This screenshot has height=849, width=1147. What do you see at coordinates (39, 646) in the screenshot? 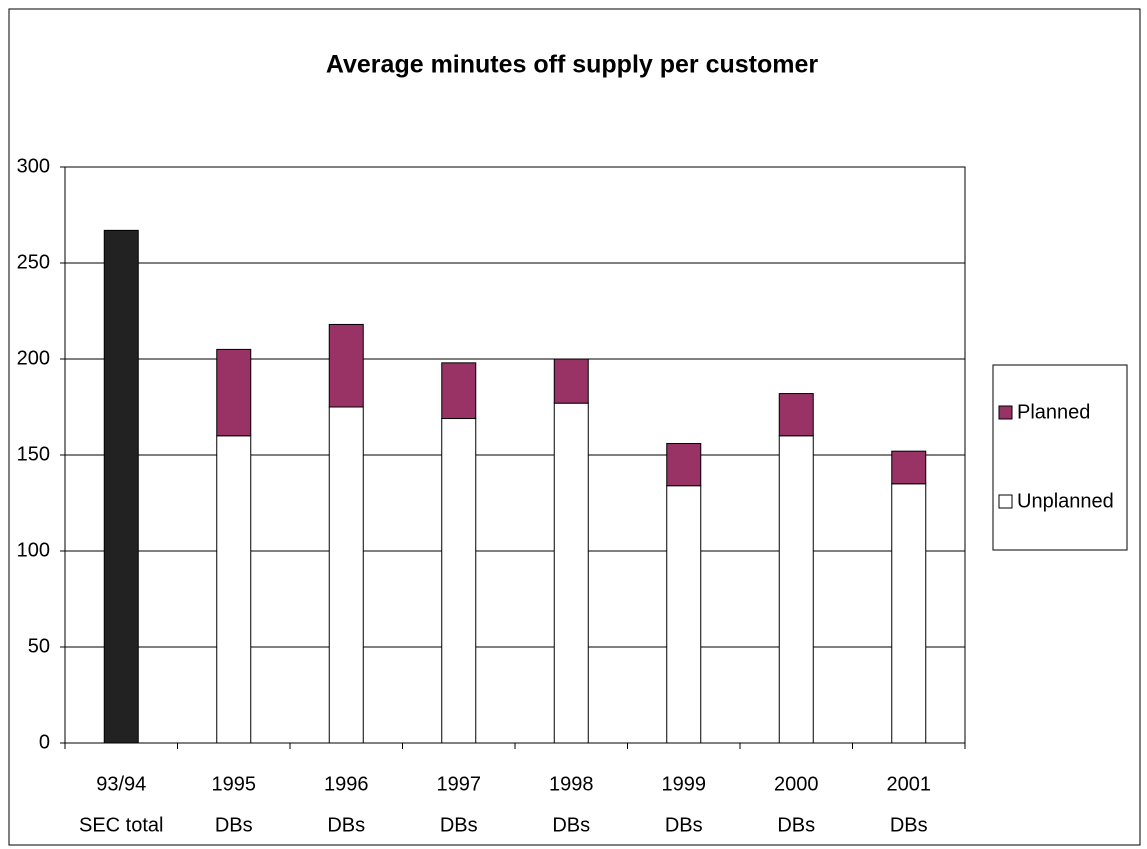
I see `y-tick-label: 50` at bounding box center [39, 646].